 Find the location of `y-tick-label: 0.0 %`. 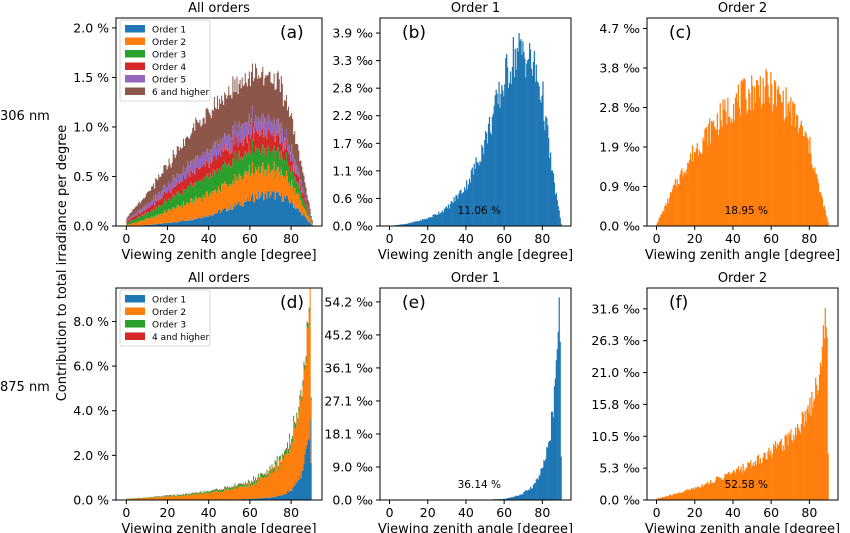

y-tick-label: 0.0 % is located at coordinates (91, 500).